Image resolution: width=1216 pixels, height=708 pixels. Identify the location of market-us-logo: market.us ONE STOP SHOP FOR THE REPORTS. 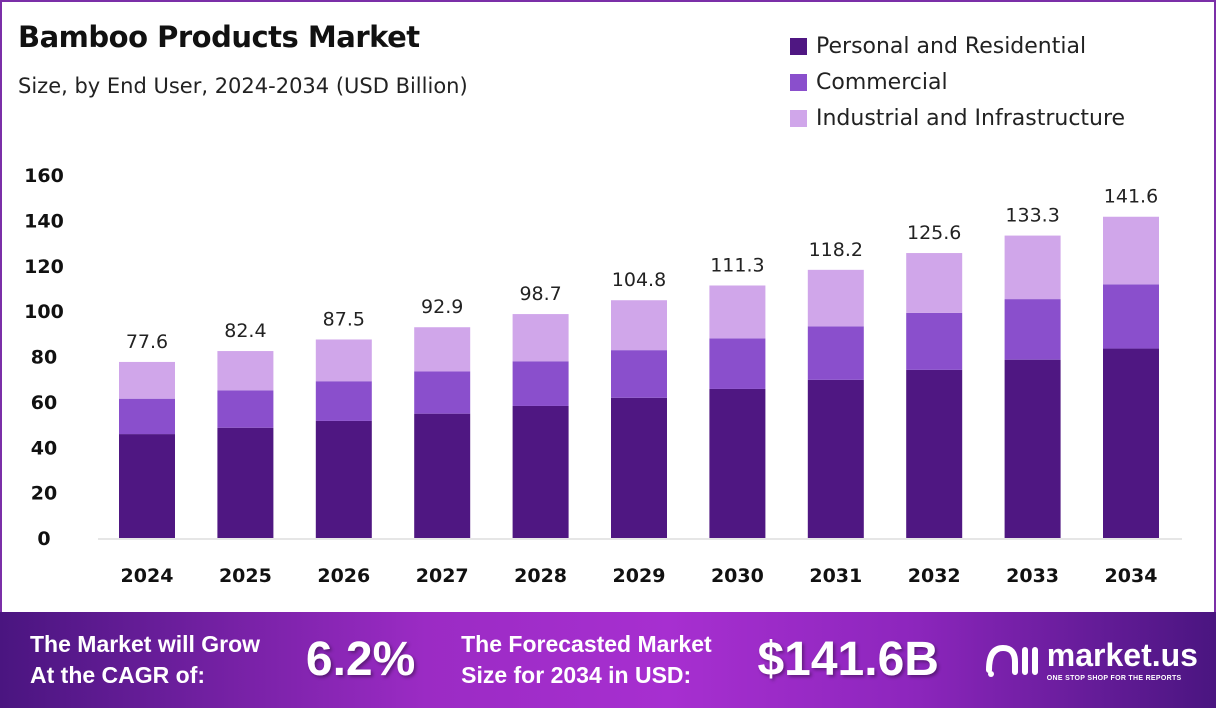
(1091, 660).